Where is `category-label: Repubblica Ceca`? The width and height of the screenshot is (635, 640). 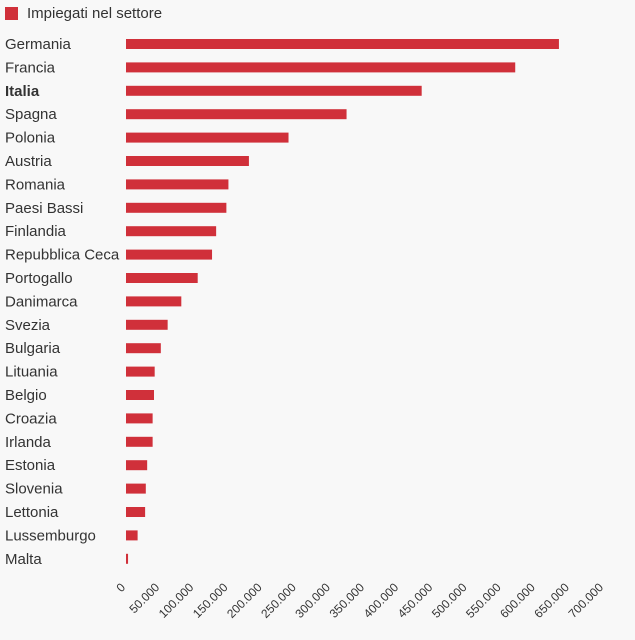 category-label: Repubblica Ceca is located at coordinates (62, 255).